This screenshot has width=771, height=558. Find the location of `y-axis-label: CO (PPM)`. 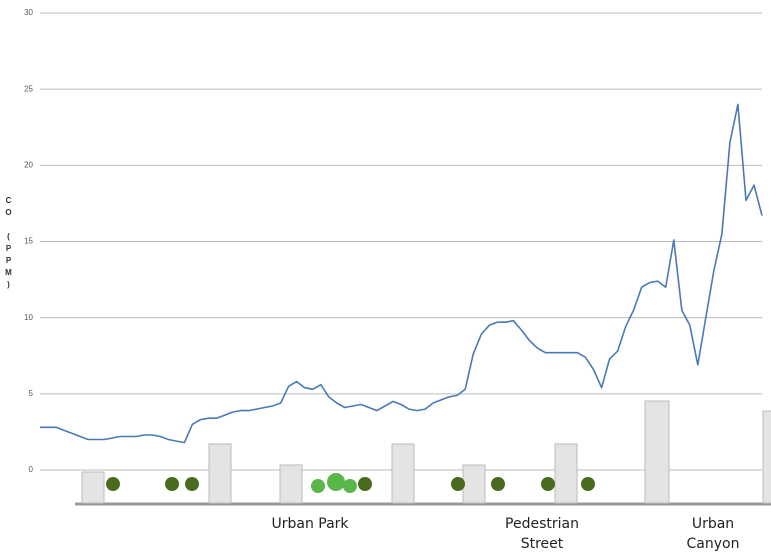

y-axis-label: CO (PPM) is located at coordinates (8, 244).